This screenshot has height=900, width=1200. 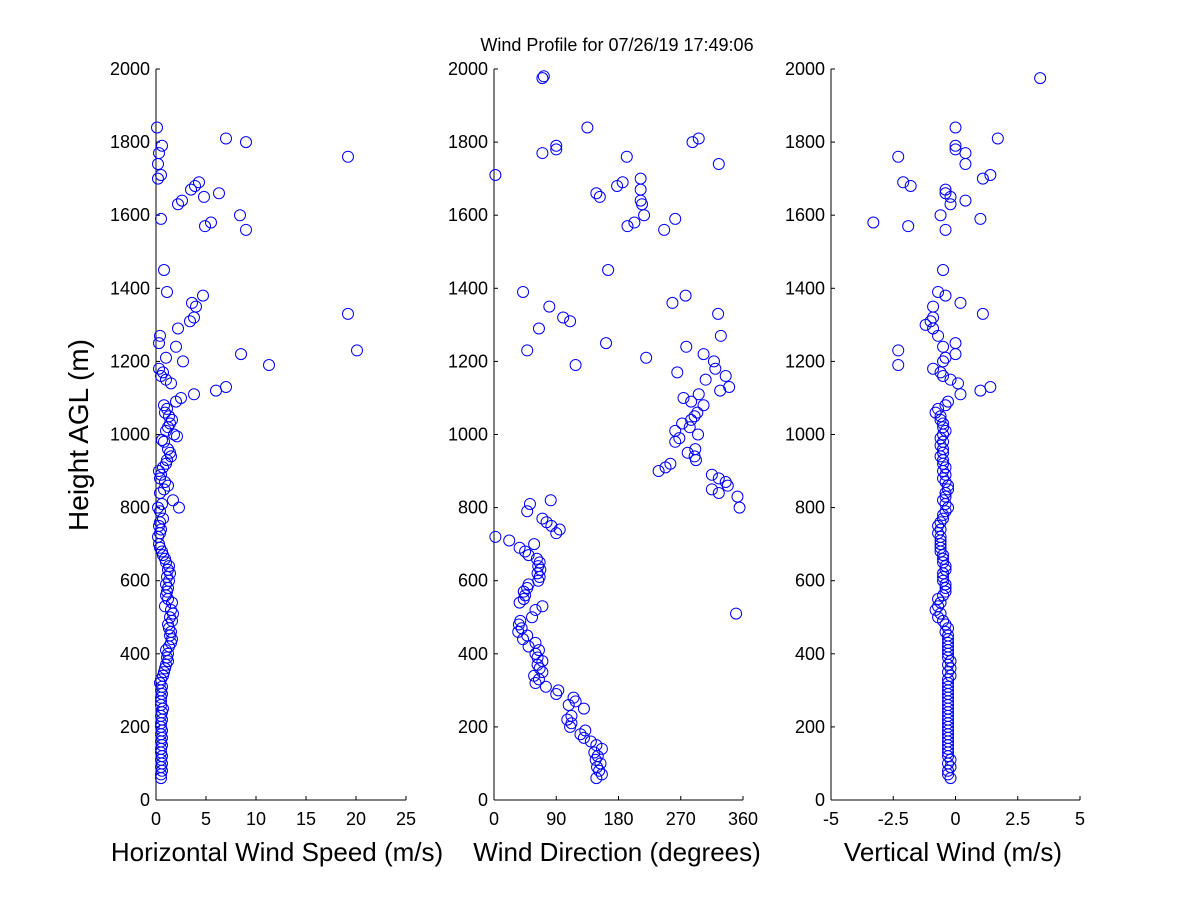 I want to click on y-tick-label: 600, so click(x=473, y=581).